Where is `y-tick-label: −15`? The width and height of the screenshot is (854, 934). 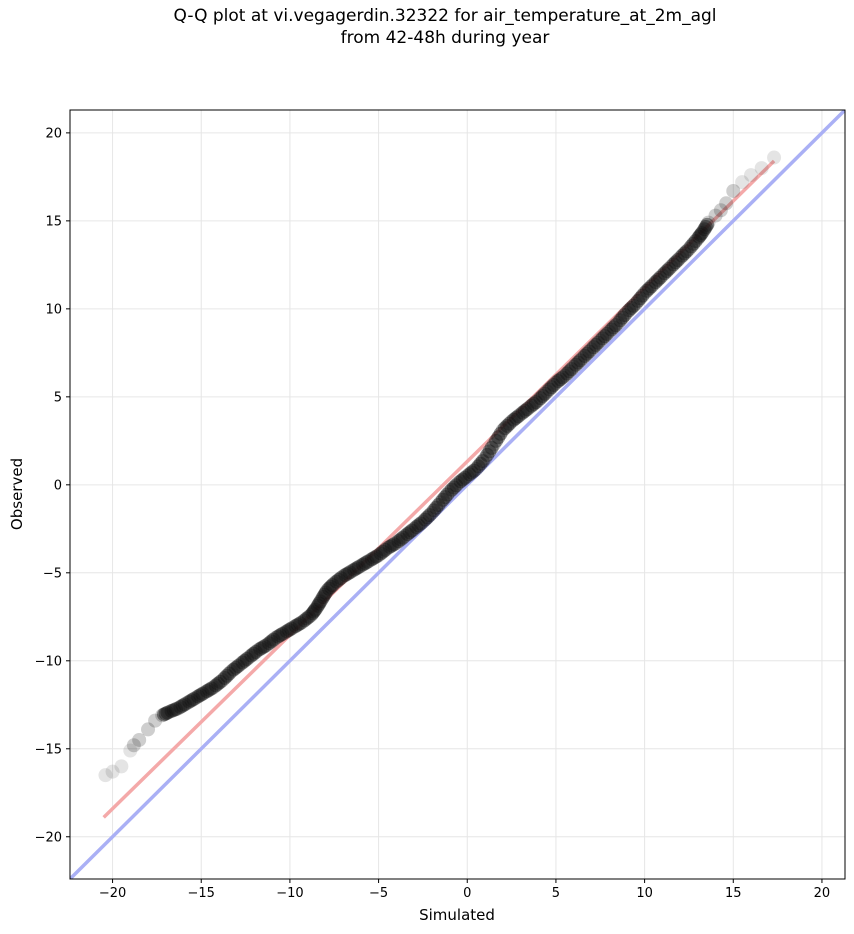
y-tick-label: −15 is located at coordinates (48, 749).